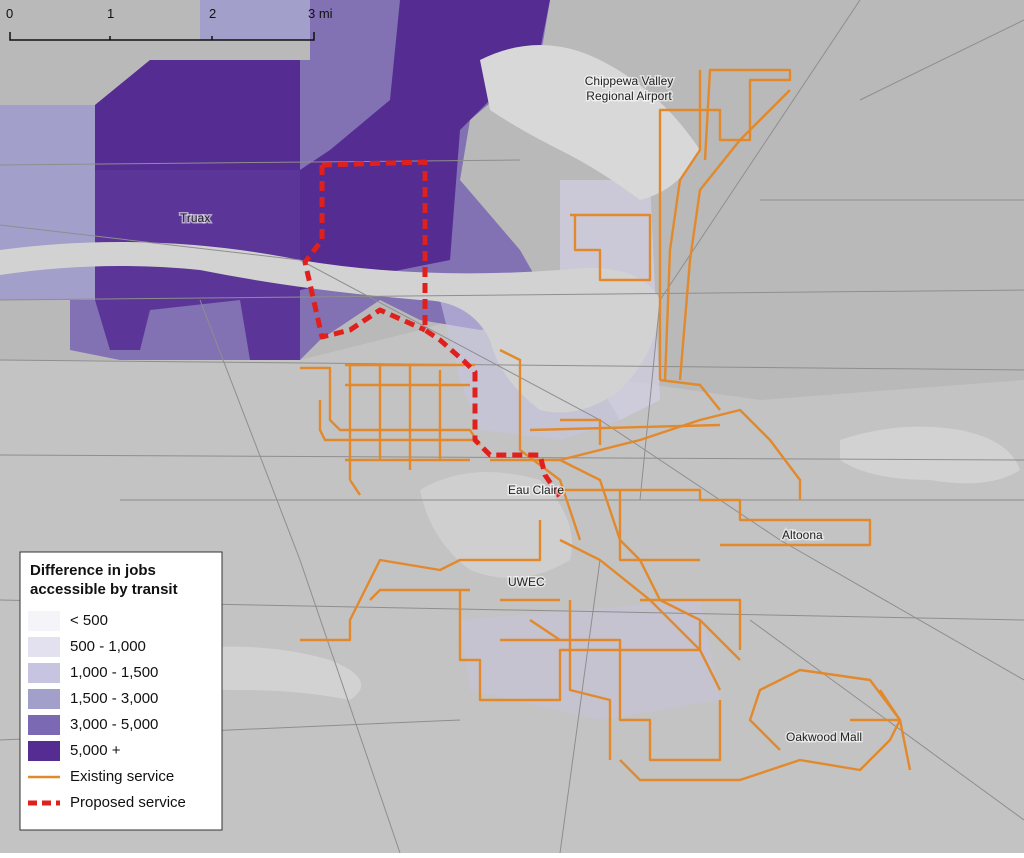  I want to click on legend-label: 1,500 - 3,000, so click(114, 698).